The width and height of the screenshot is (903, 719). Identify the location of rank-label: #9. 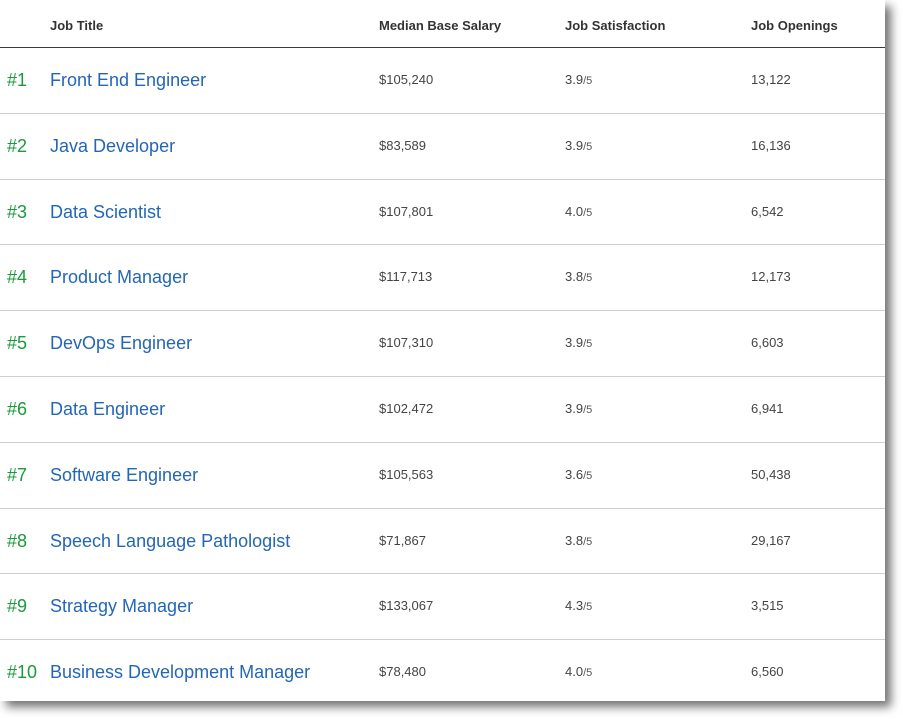
(17, 606).